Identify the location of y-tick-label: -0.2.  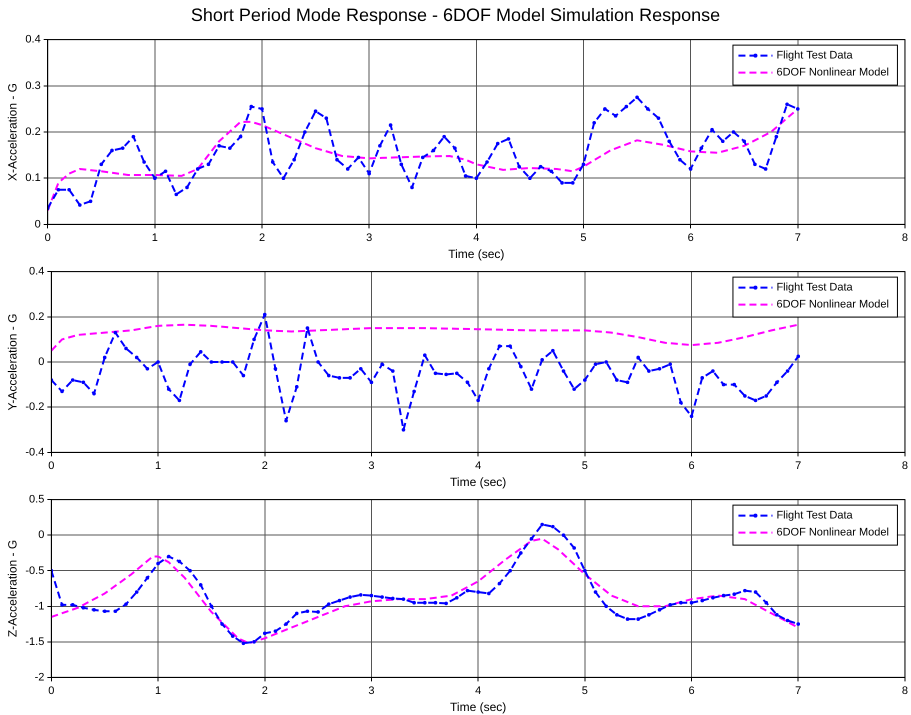
(34, 407).